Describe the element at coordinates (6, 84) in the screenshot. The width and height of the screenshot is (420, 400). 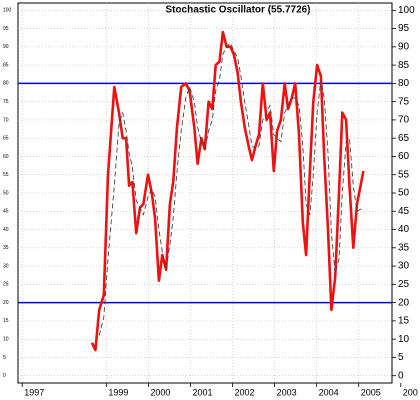
I see `y-tick-label-left: 80` at that location.